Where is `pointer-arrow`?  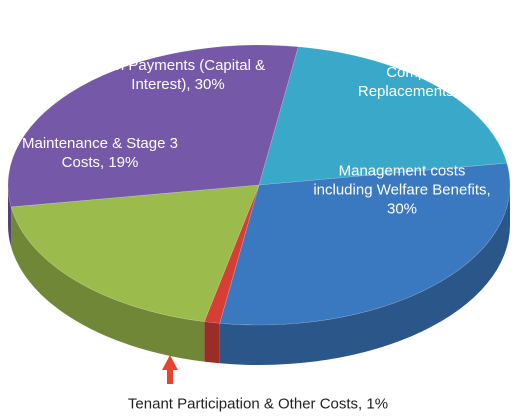 pointer-arrow is located at coordinates (170, 369).